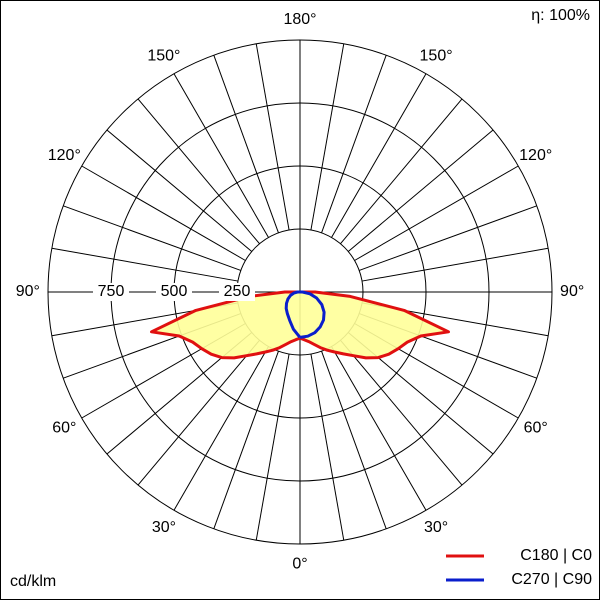 Image resolution: width=600 pixels, height=600 pixels. What do you see at coordinates (299, 563) in the screenshot?
I see `angle-label: 0°` at bounding box center [299, 563].